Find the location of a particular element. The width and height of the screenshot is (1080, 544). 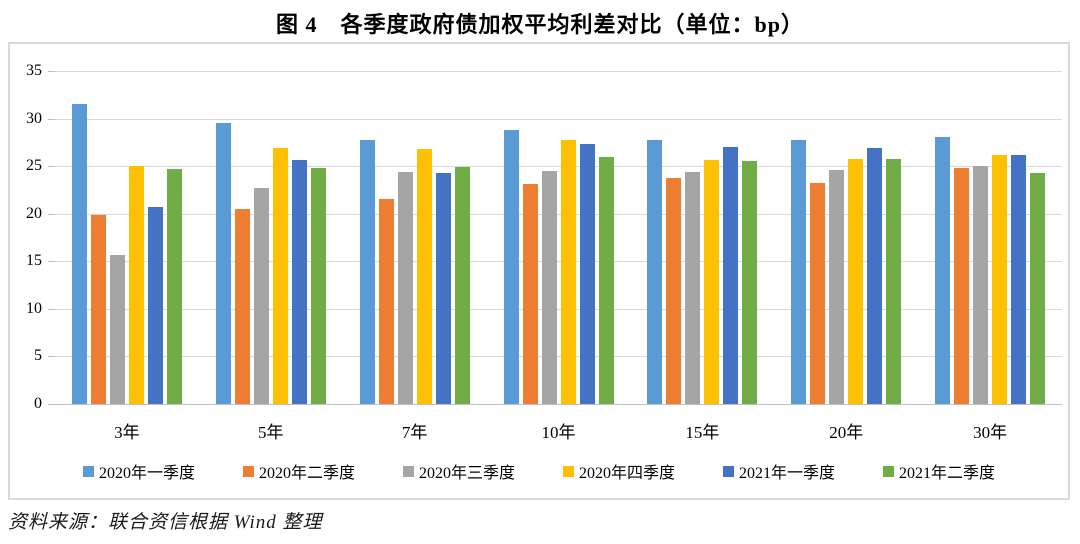

bar-2020年二季度-20年 is located at coordinates (818, 293).